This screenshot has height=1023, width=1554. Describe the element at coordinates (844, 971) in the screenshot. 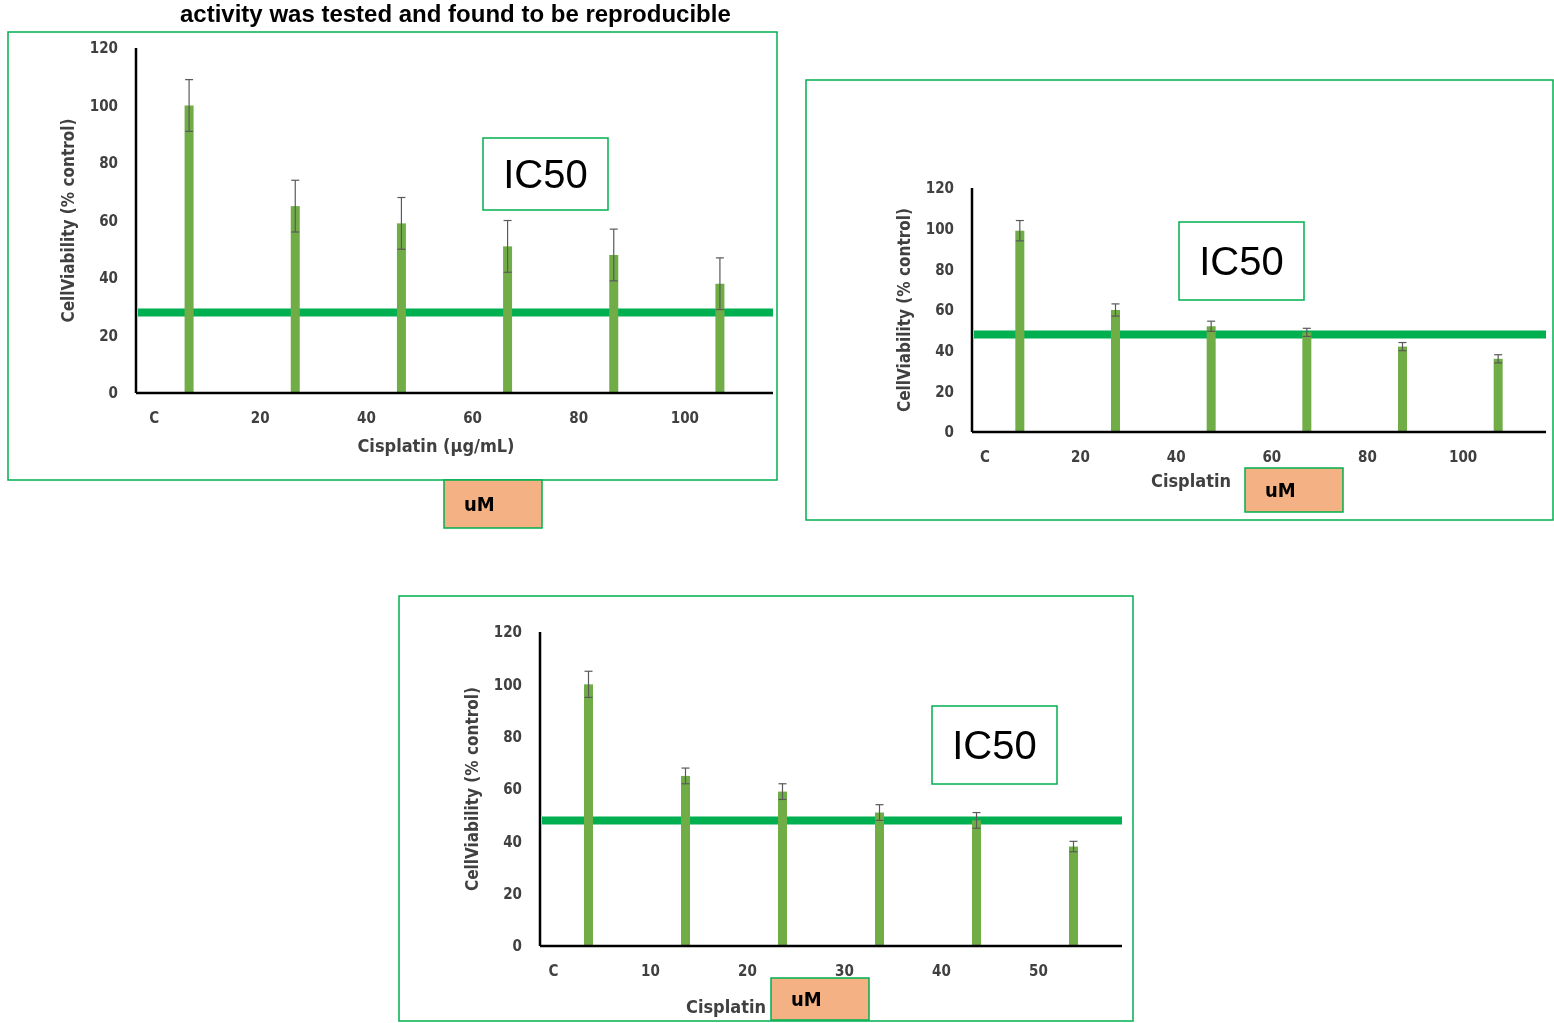

I see `x-tick-label: 30` at that location.